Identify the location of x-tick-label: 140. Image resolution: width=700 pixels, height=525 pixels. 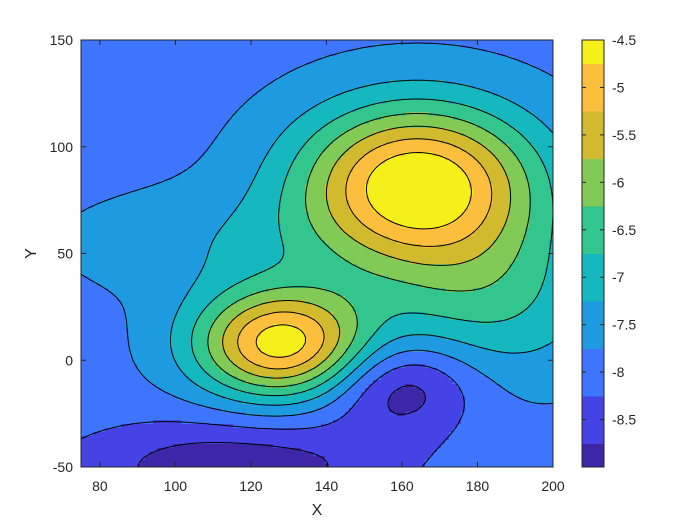
(327, 486).